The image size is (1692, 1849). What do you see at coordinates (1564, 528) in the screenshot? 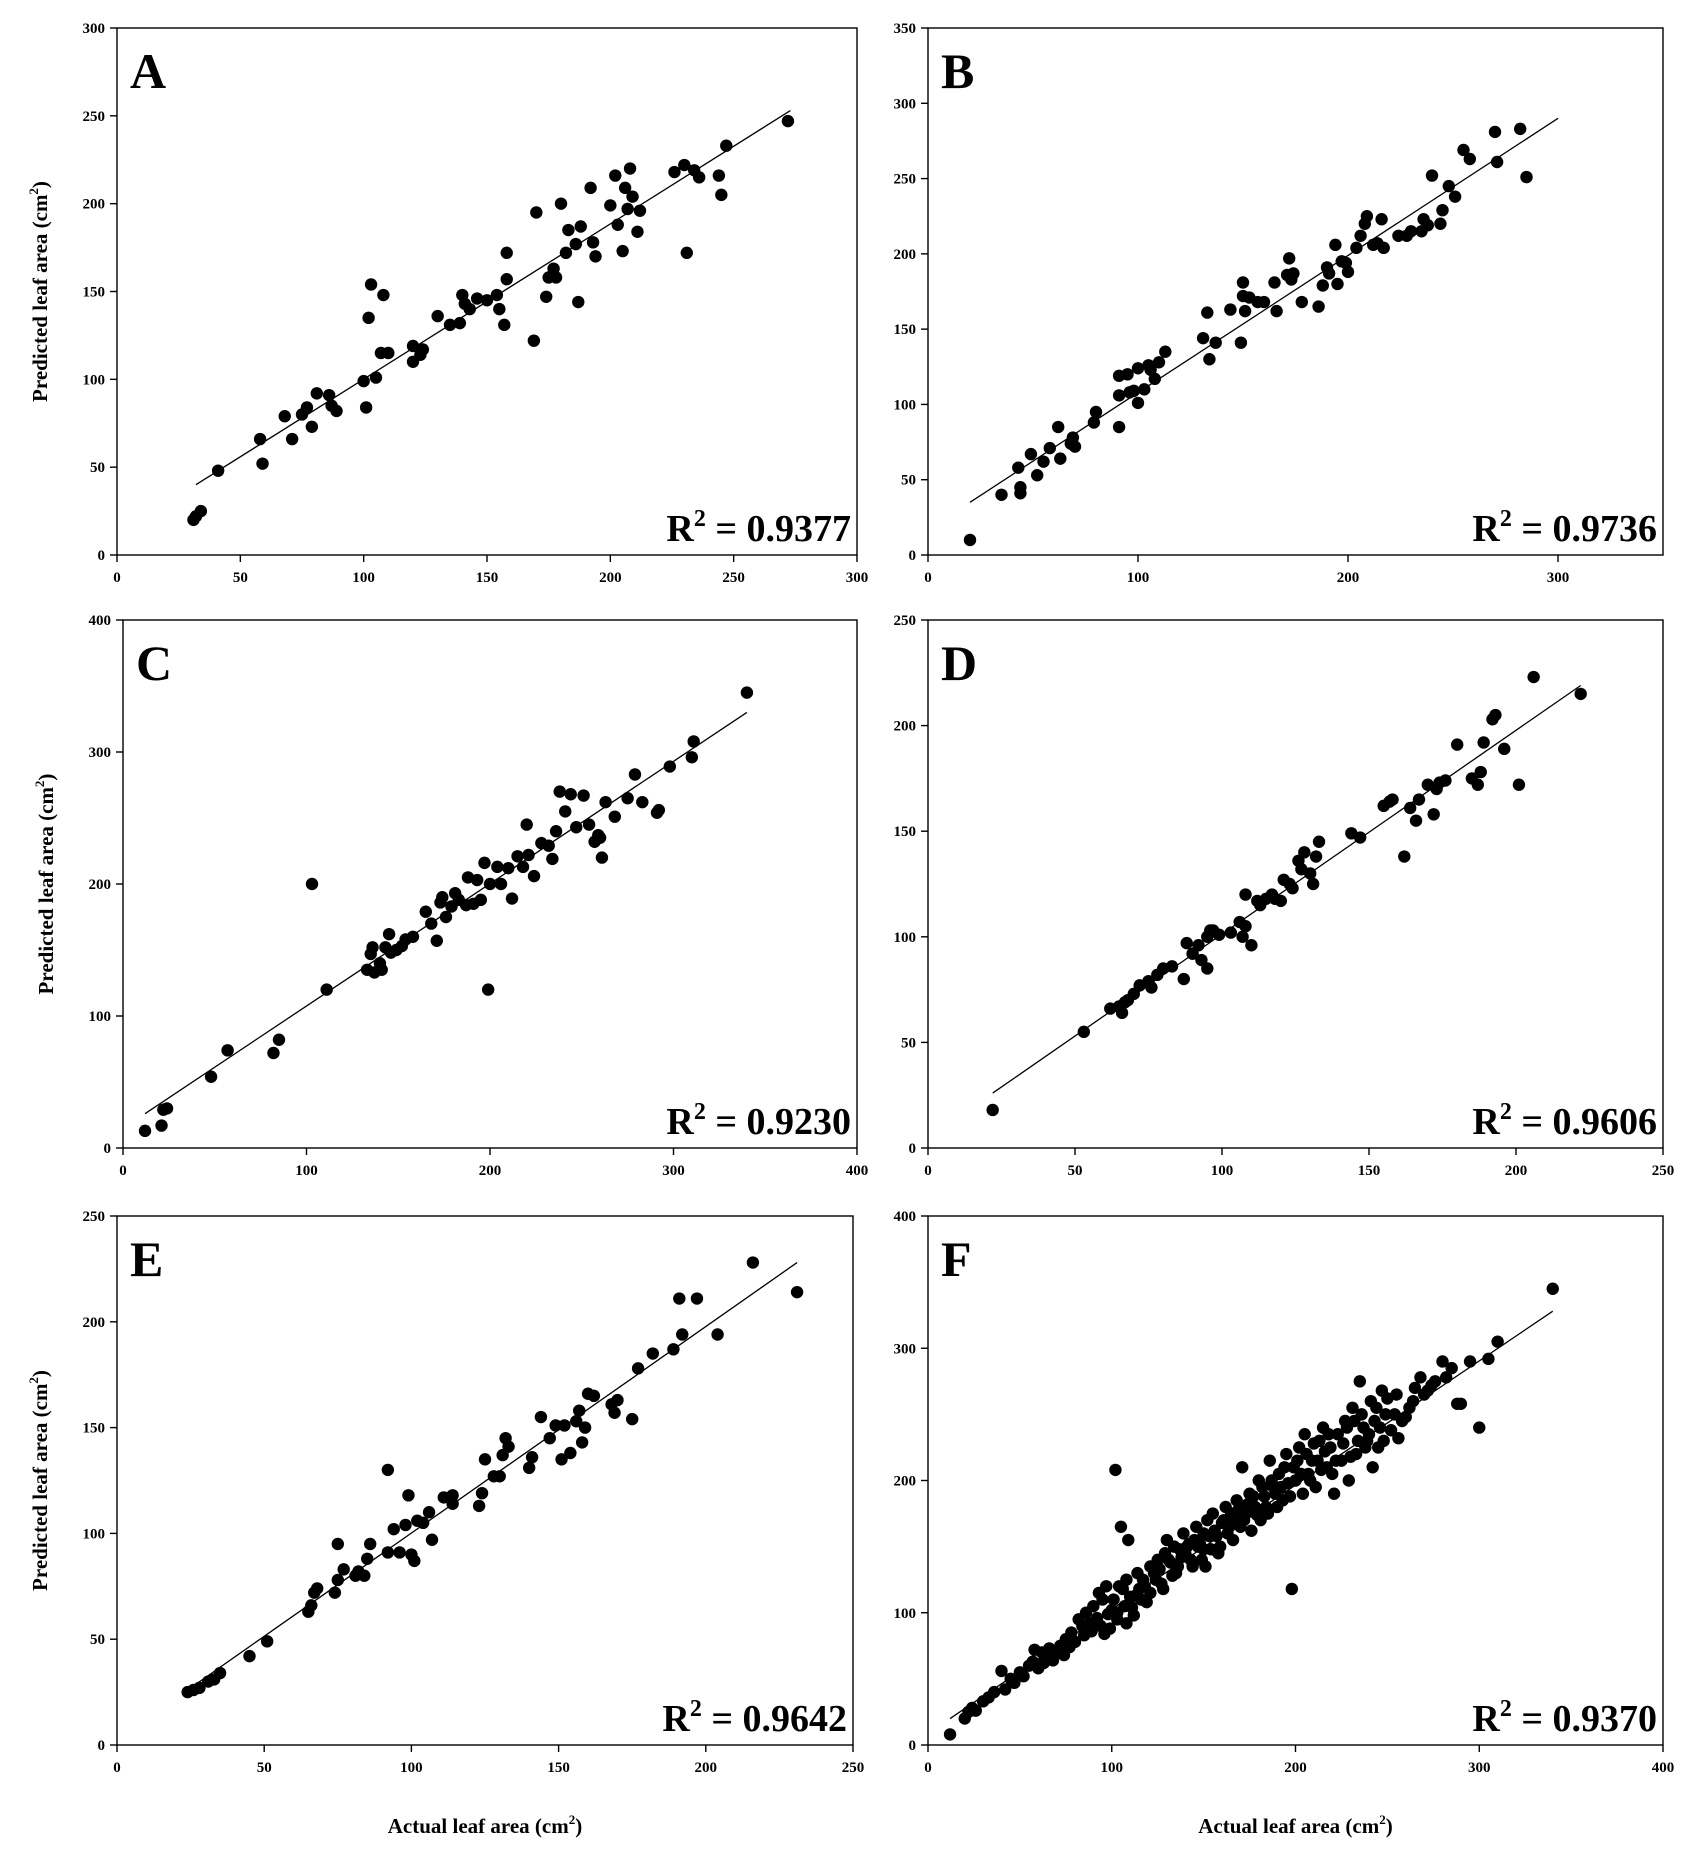
I see `r-squared-label: R2 = 0.9736` at bounding box center [1564, 528].